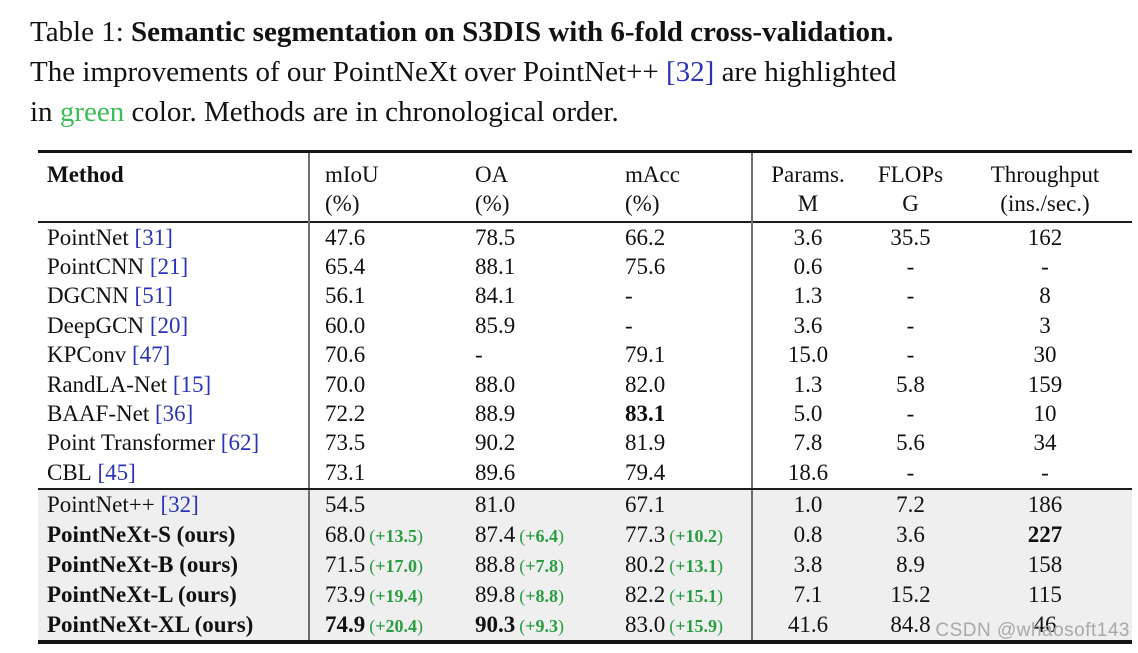 The image size is (1138, 653). I want to click on method-name: PointNeXt-XL (ours), so click(150, 624).